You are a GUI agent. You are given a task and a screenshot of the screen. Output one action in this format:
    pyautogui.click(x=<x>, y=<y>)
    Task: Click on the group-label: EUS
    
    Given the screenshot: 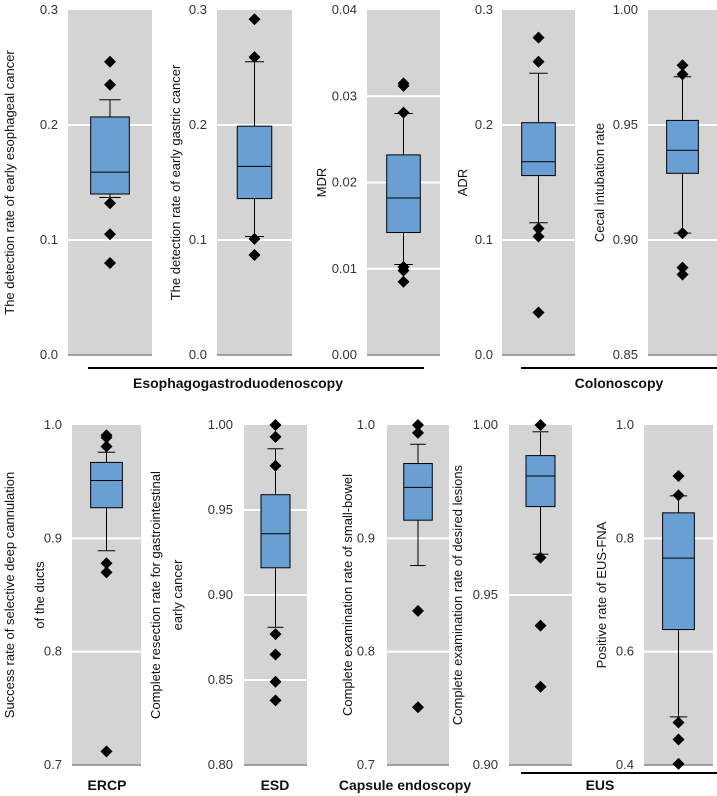 What is the action you would take?
    pyautogui.click(x=600, y=785)
    